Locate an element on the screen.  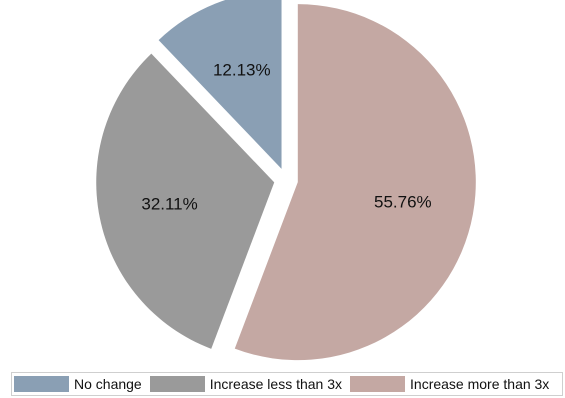
legend-item-increase-more-than-3x: Increase more than 3x is located at coordinates (449, 384).